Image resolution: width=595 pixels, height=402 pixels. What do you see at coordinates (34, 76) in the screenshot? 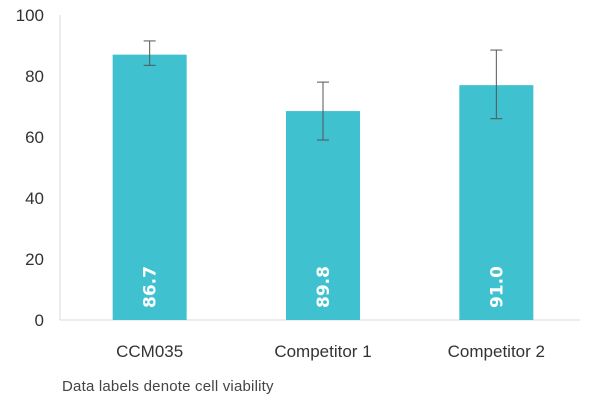
I see `y-tick-label: 80` at bounding box center [34, 76].